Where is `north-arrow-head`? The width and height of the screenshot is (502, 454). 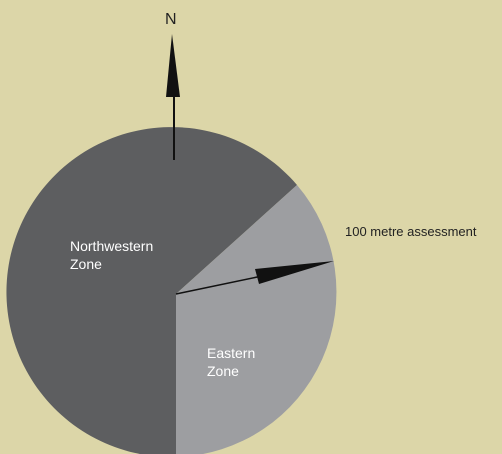 north-arrow-head is located at coordinates (173, 65).